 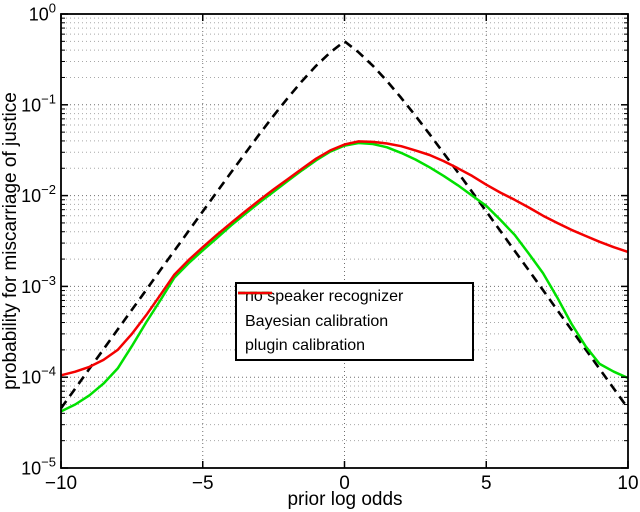 What do you see at coordinates (486, 483) in the screenshot?
I see `x-tick-label: 5` at bounding box center [486, 483].